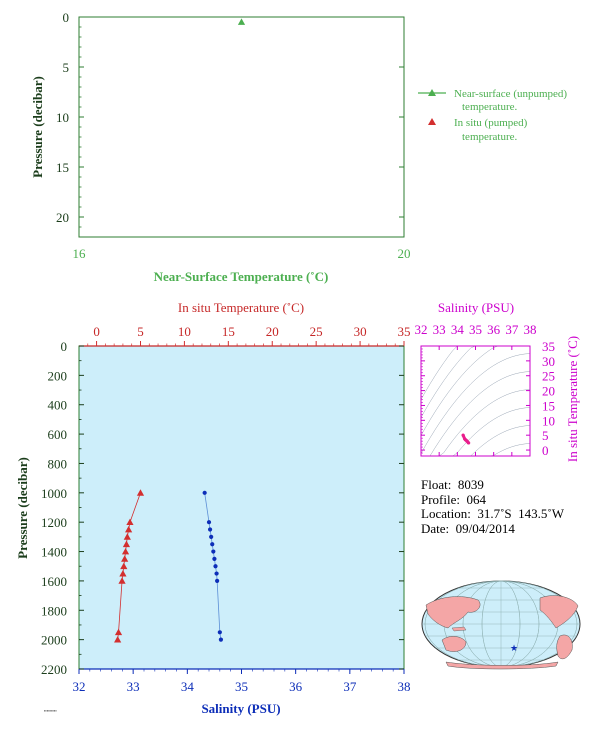 The image size is (601, 732). I want to click on float-location-star-icon: ★, so click(514, 648).